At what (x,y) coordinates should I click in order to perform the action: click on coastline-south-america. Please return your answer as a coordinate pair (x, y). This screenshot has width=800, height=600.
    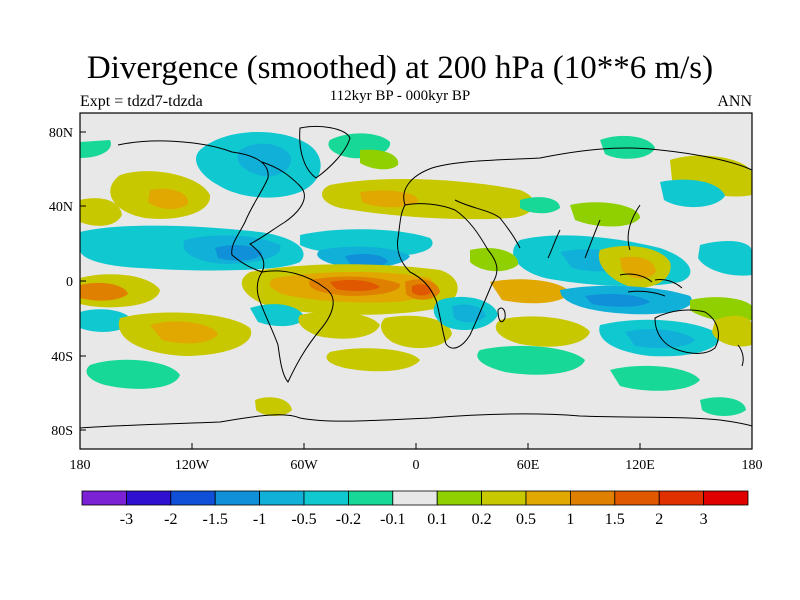
    Looking at the image, I should click on (295, 326).